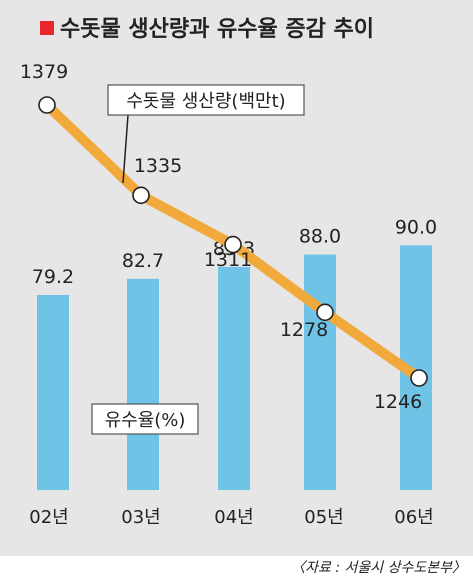 The width and height of the screenshot is (473, 578). I want to click on line-value-label: 1278, so click(304, 330).